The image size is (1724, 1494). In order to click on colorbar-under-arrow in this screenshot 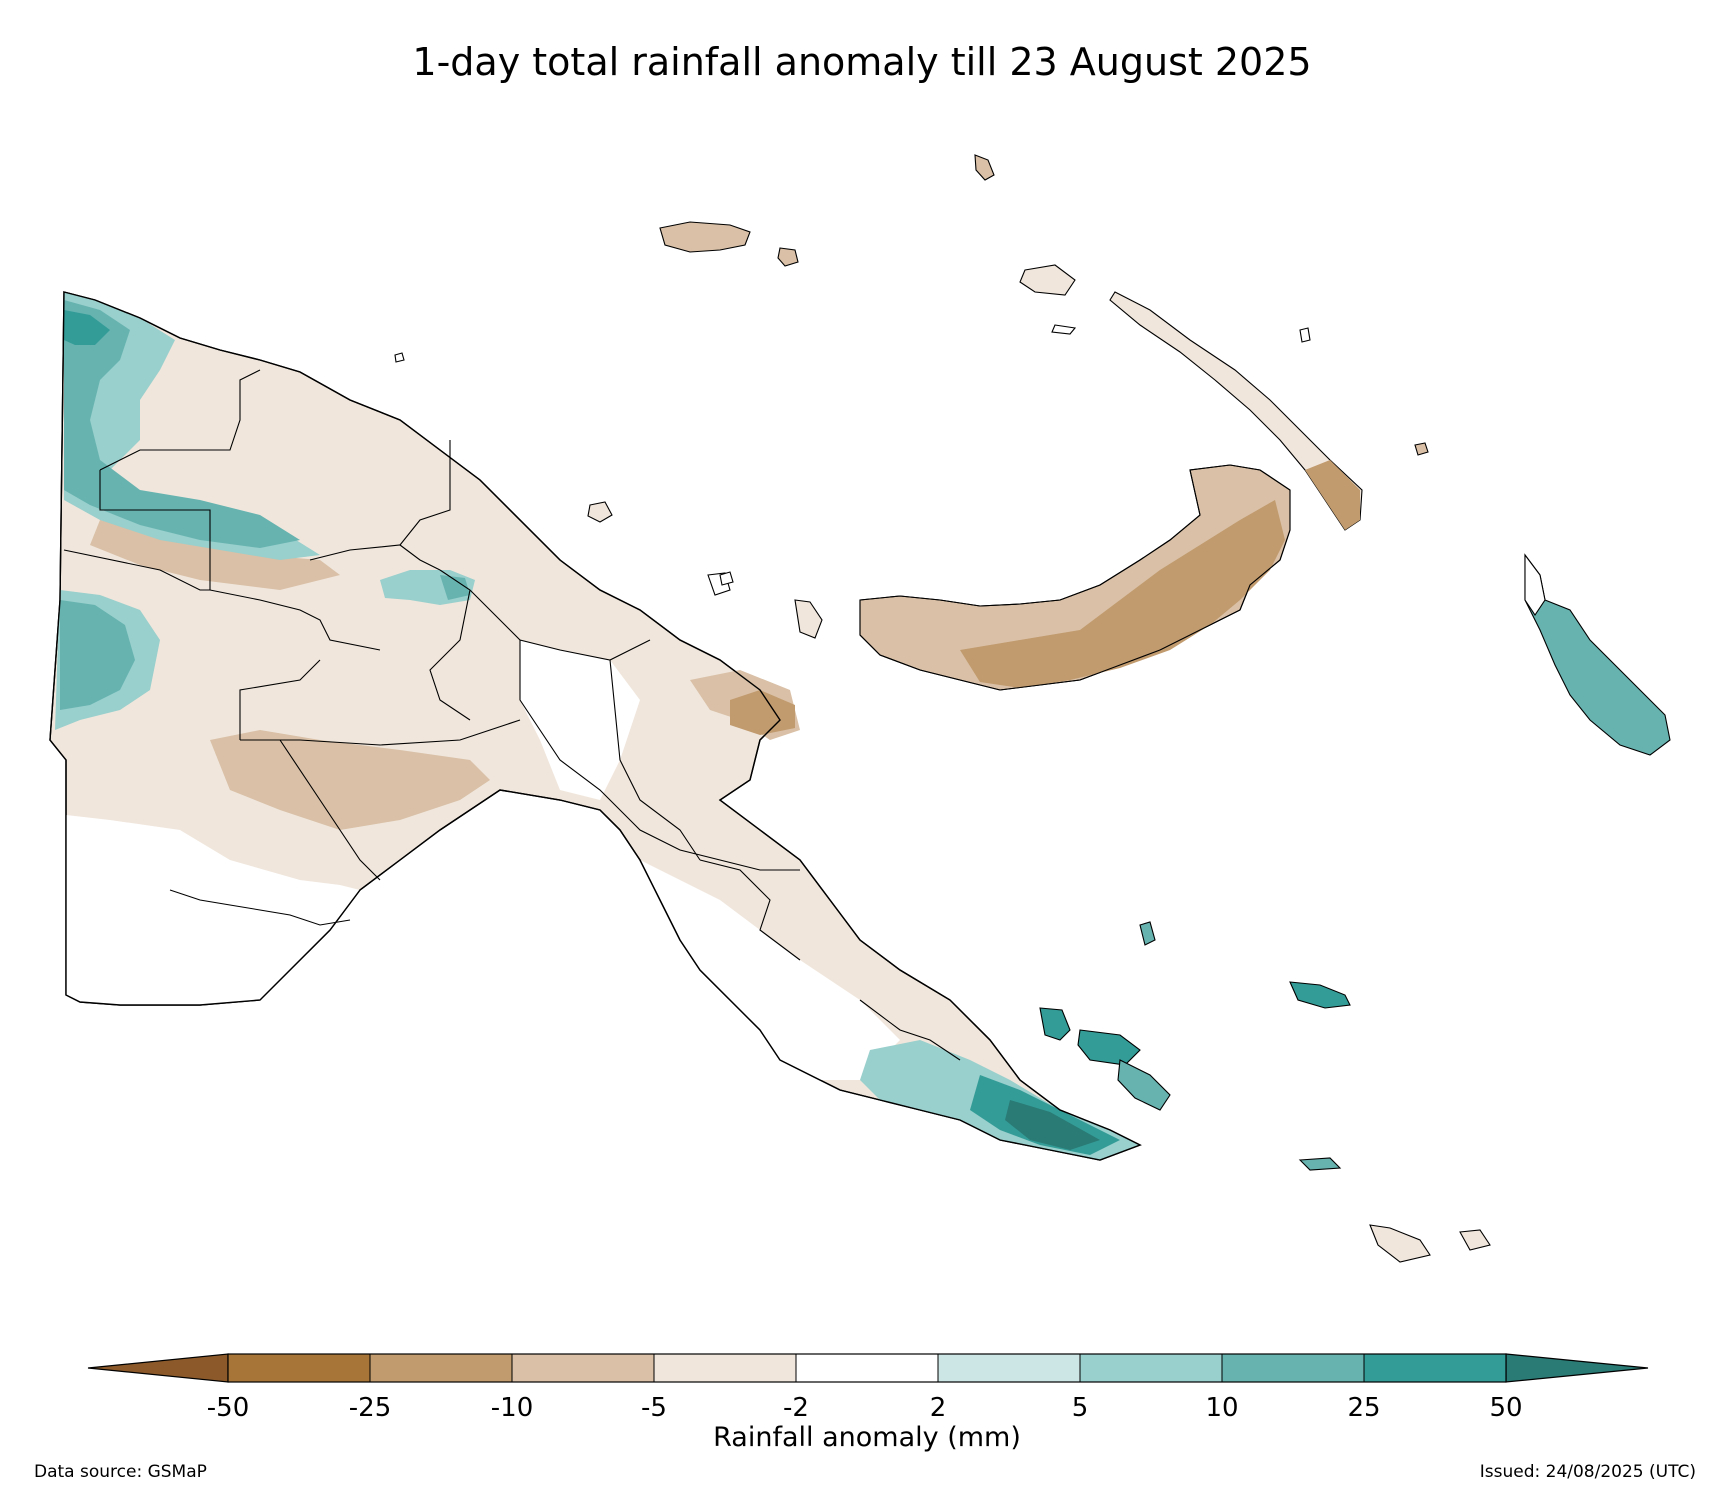, I will do `click(158, 1368)`.